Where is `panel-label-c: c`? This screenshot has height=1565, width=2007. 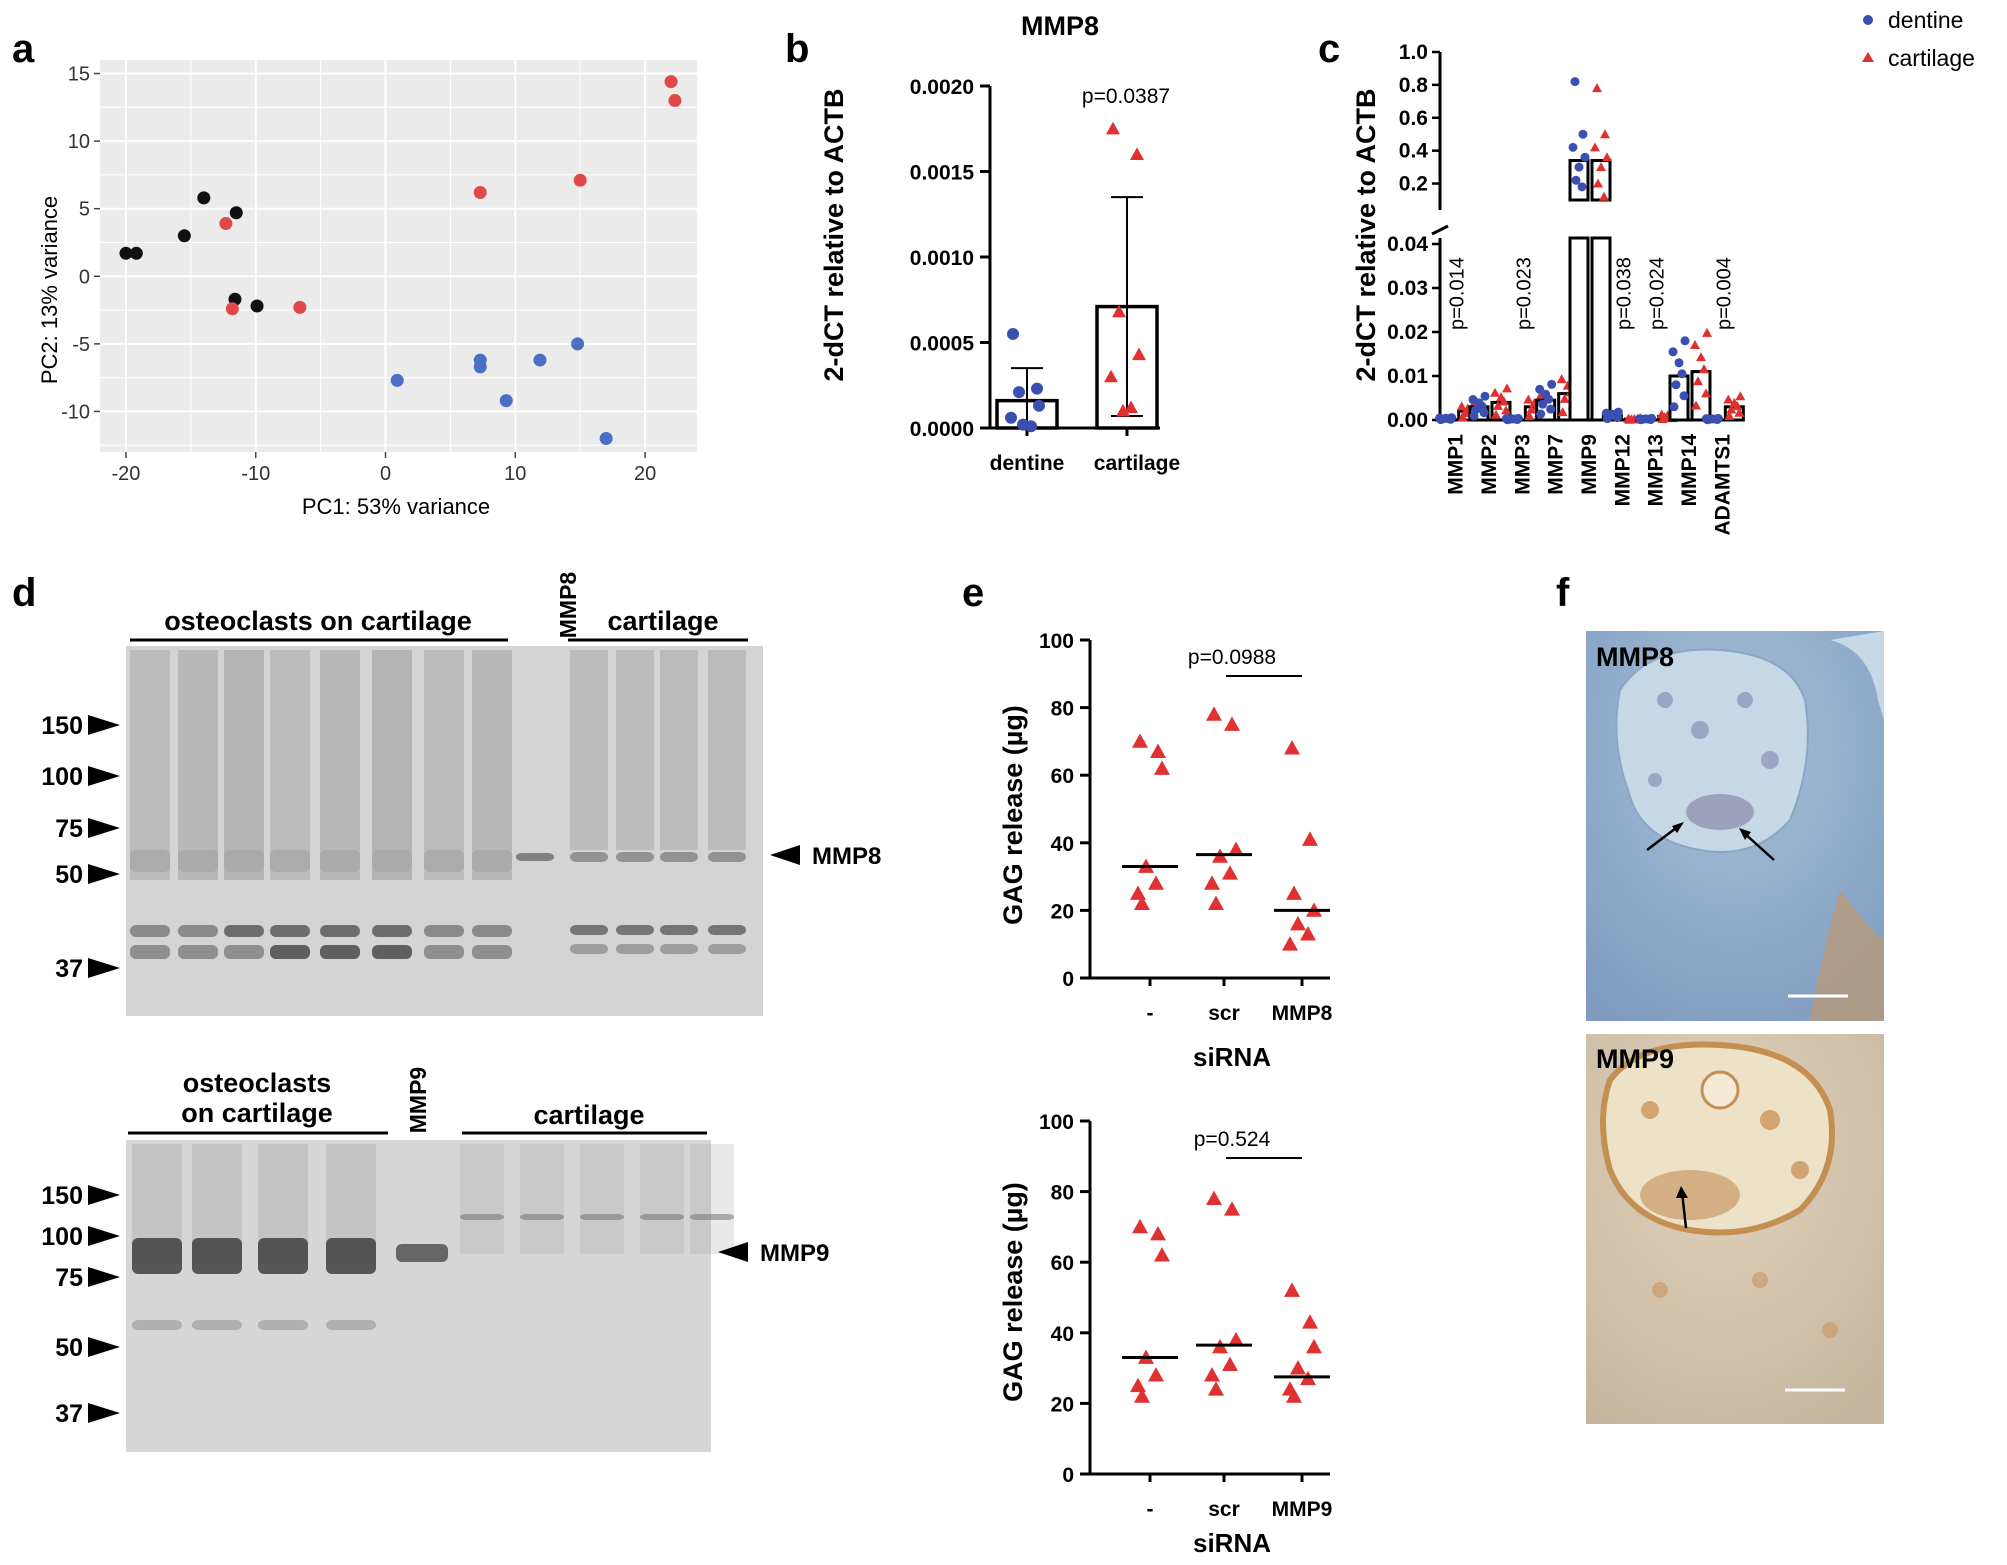 panel-label-c: c is located at coordinates (1329, 49).